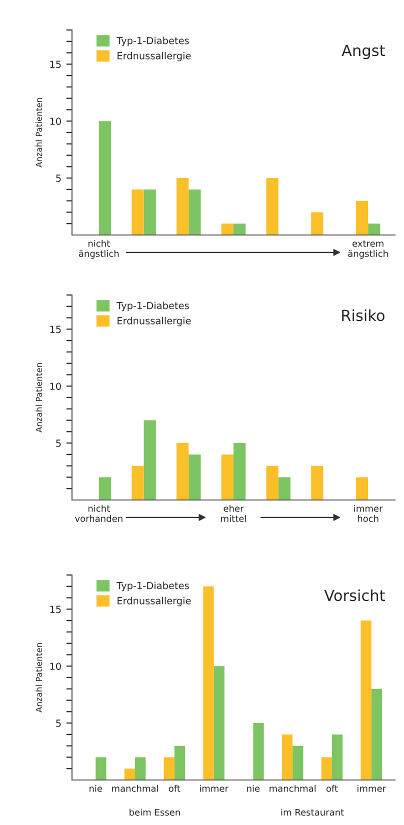  I want to click on x-tick-label: eher mittel, so click(233, 513).